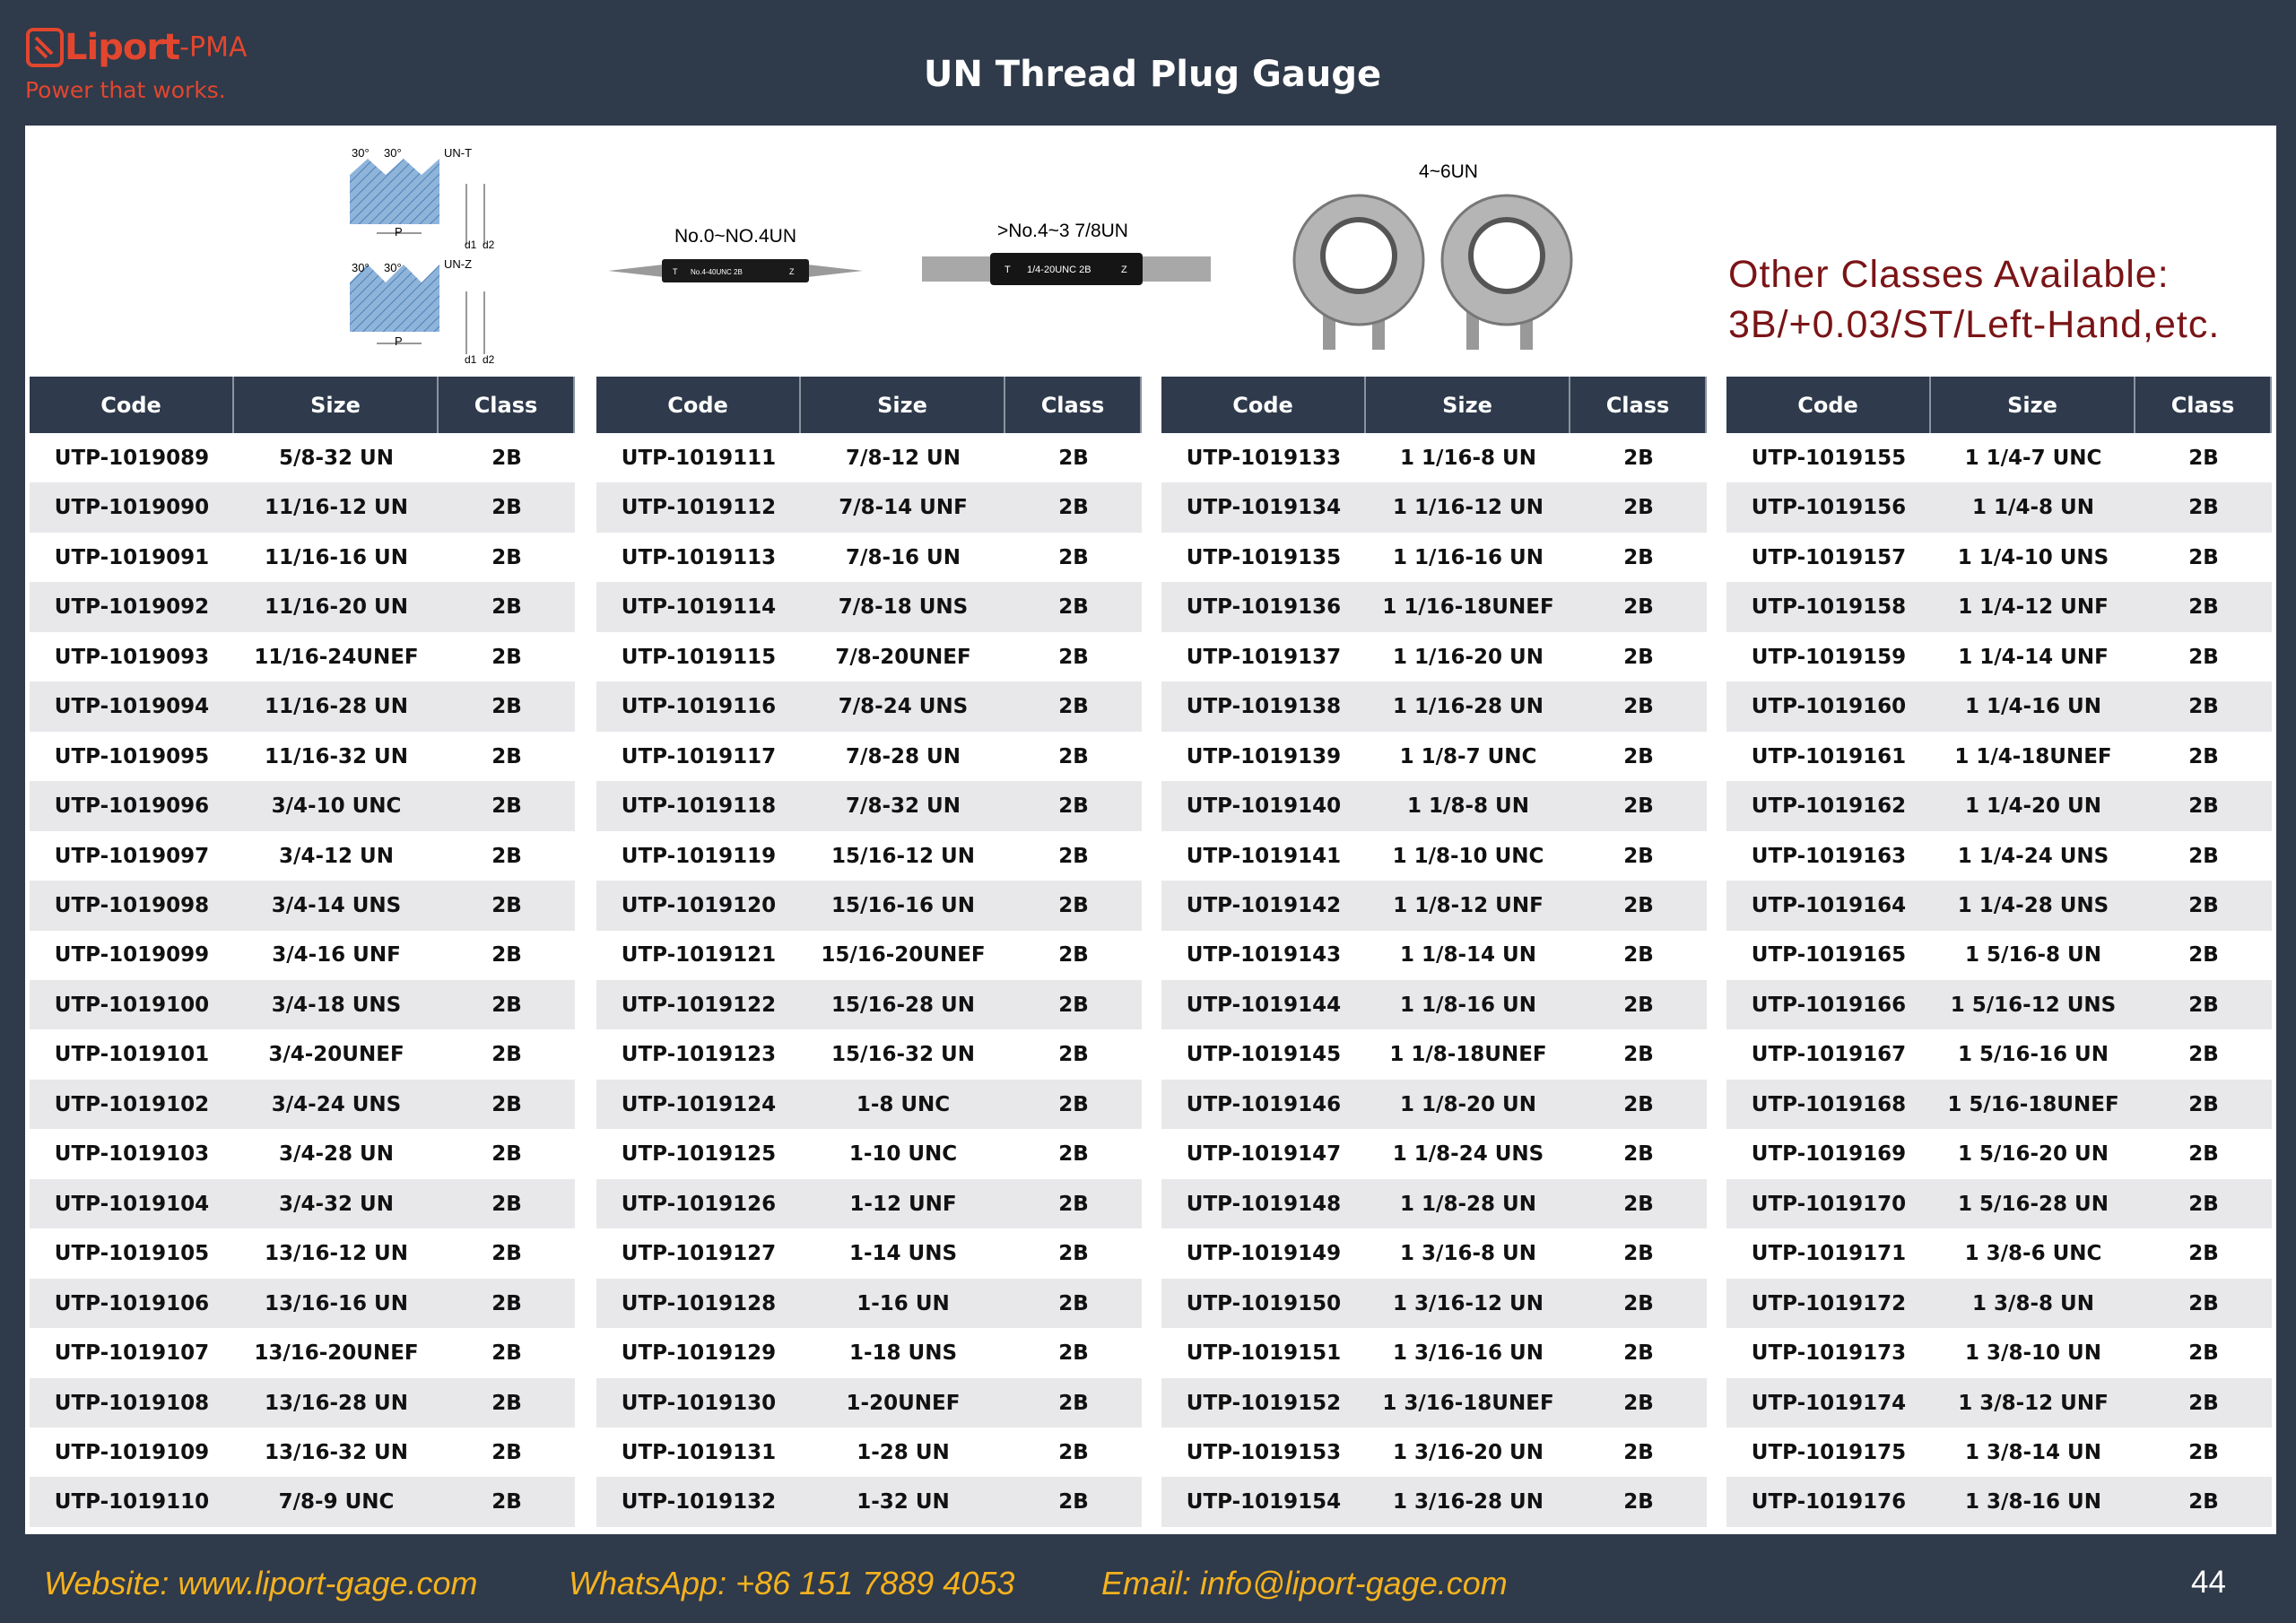 This screenshot has width=2296, height=1623. What do you see at coordinates (1468, 1055) in the screenshot?
I see `table-cell: 1 1/8-18UNEF` at bounding box center [1468, 1055].